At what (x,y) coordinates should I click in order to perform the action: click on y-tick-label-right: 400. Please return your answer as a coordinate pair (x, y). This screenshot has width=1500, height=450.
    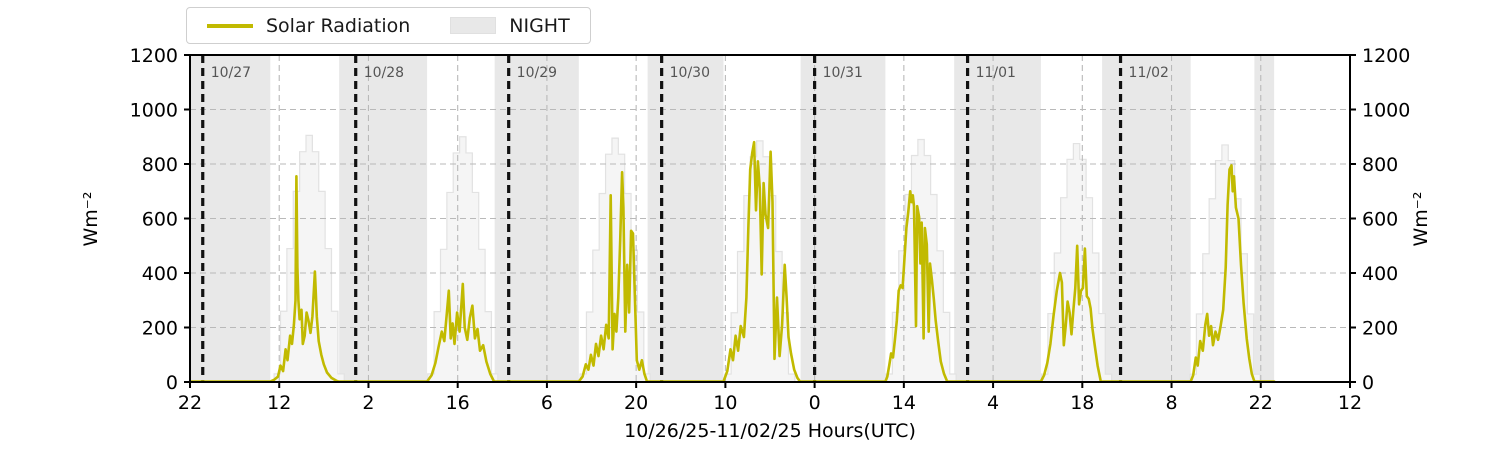
    Looking at the image, I should click on (1380, 274).